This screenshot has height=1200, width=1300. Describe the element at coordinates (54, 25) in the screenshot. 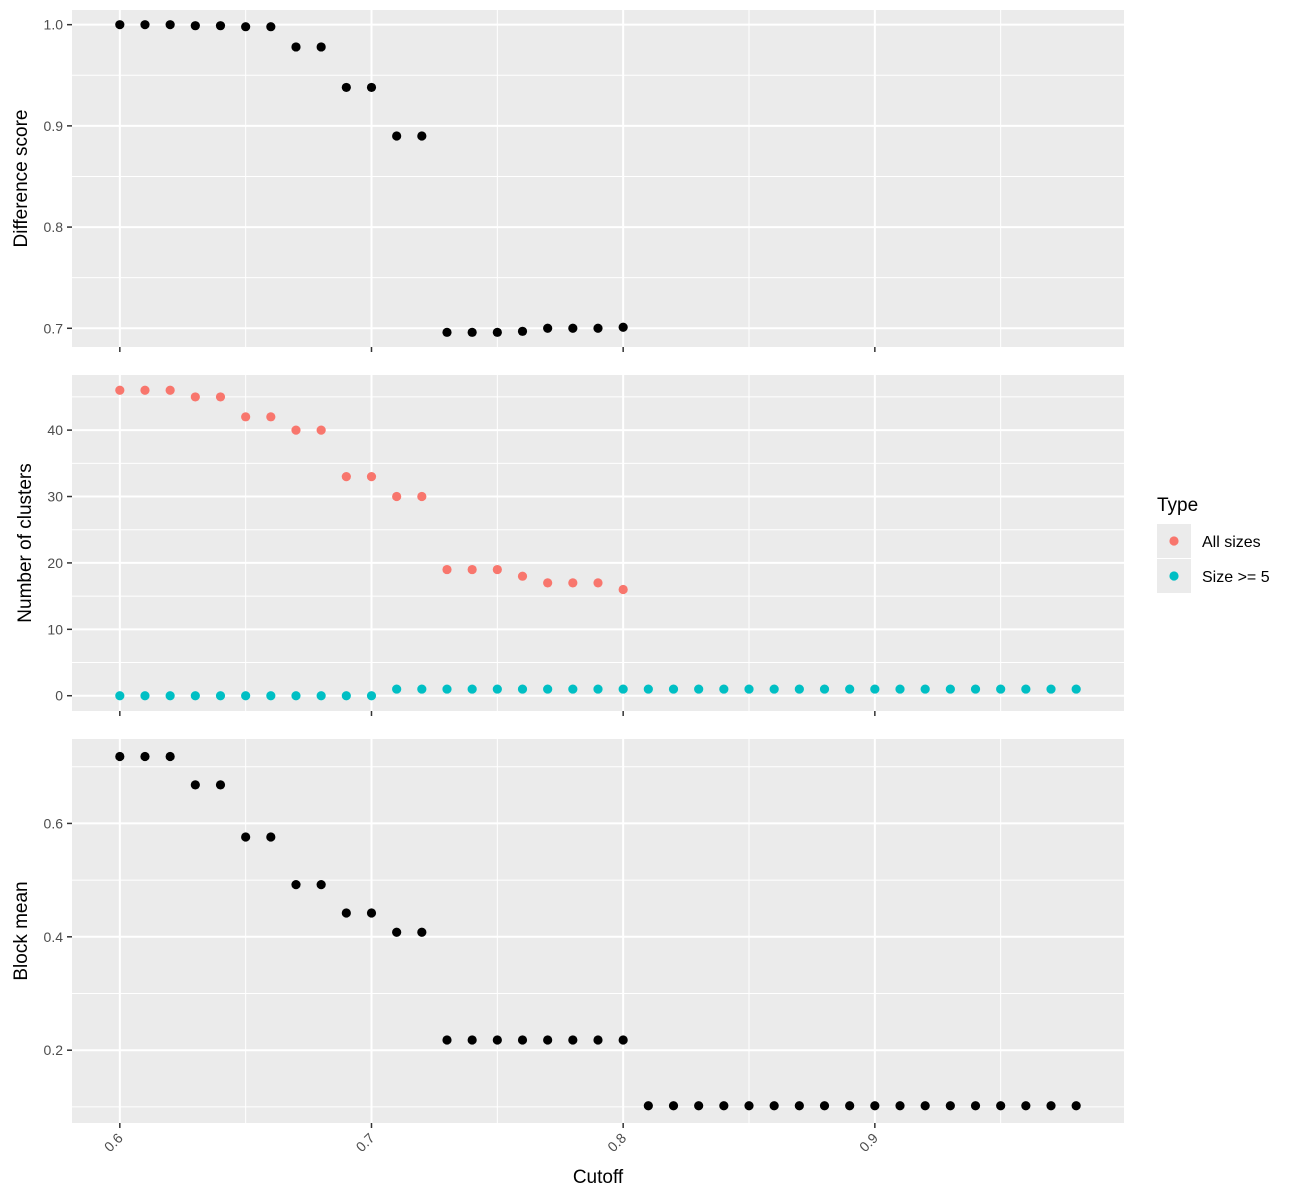

I see `y-tick-label: 1.0` at that location.